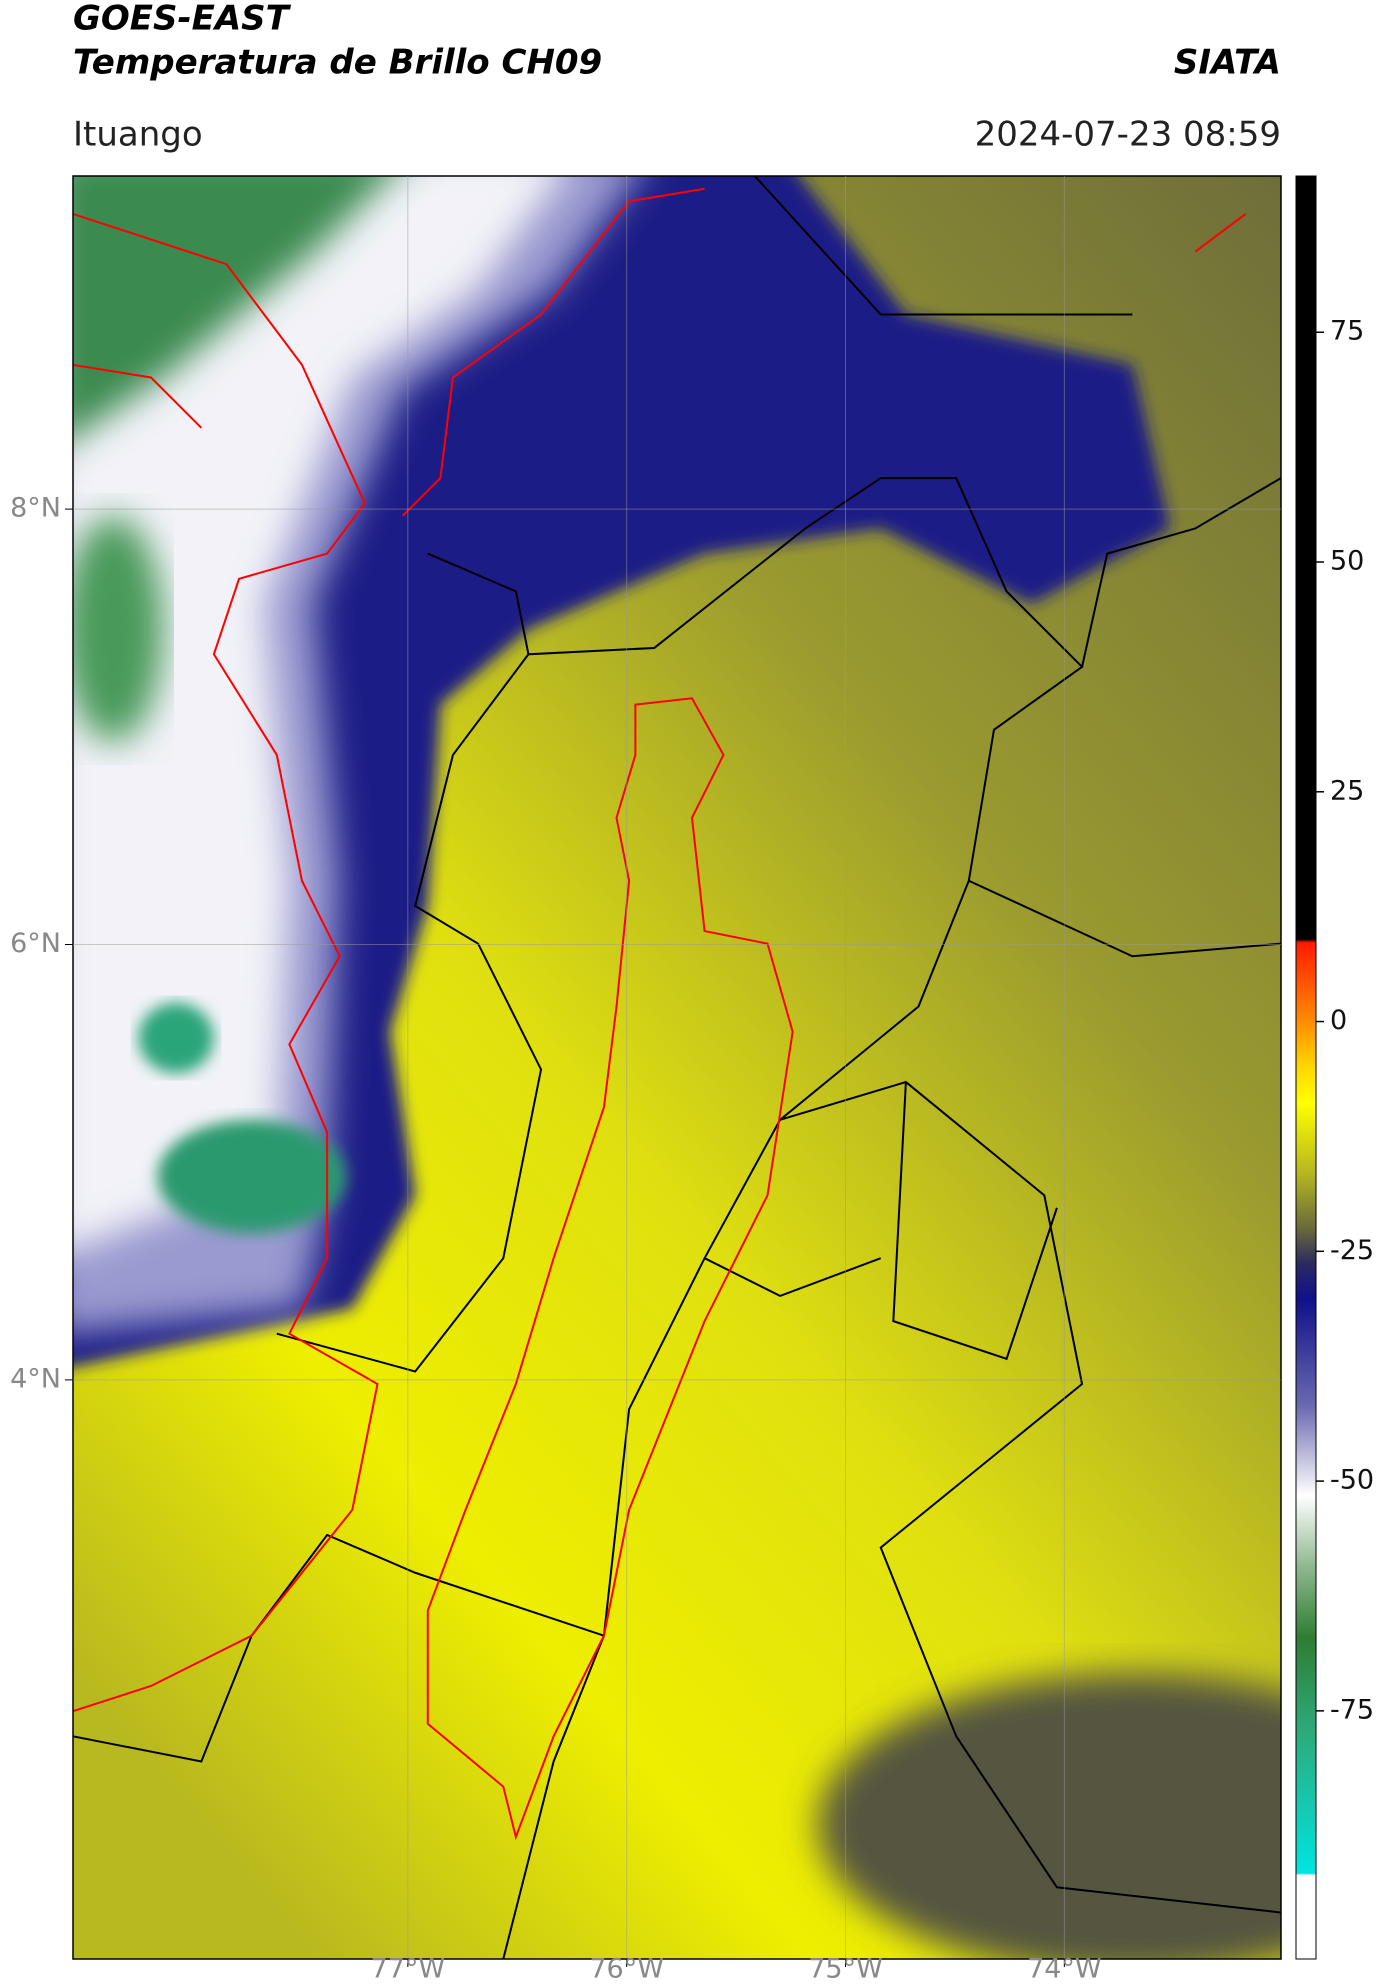  I want to click on colorbar-tick-label: 25, so click(1347, 790).